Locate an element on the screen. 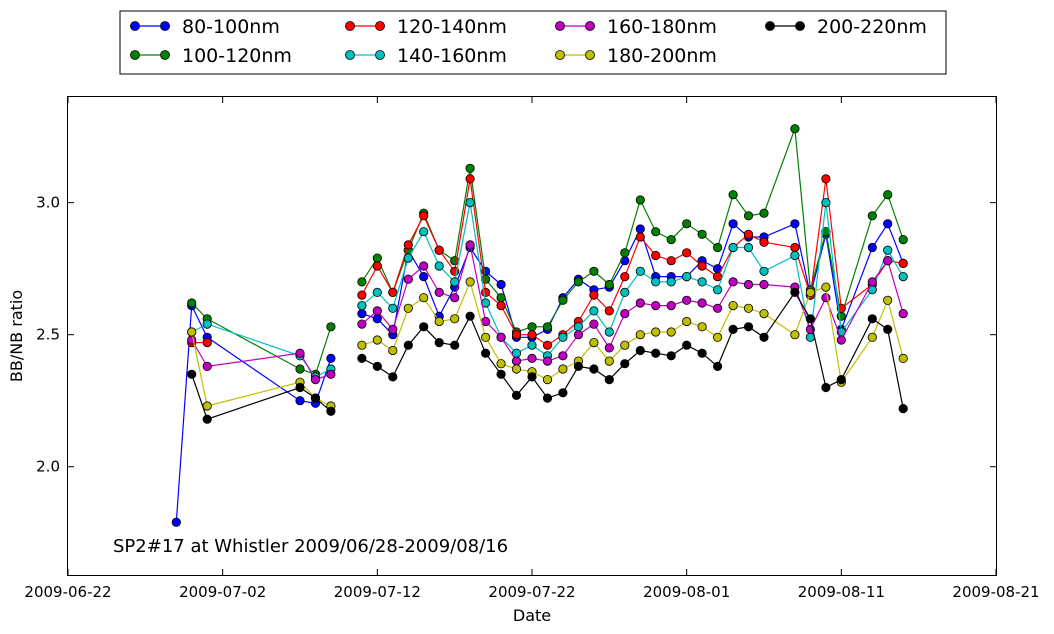 The height and width of the screenshot is (634, 1054). legend-item-80-100nm: 80-100nm is located at coordinates (205, 27).